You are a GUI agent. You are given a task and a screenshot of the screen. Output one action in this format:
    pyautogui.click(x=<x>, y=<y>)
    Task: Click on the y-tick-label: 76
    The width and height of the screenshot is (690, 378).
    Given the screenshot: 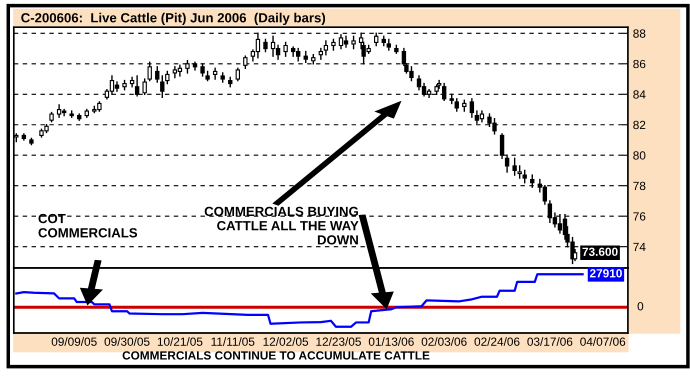 What is the action you would take?
    pyautogui.click(x=639, y=216)
    